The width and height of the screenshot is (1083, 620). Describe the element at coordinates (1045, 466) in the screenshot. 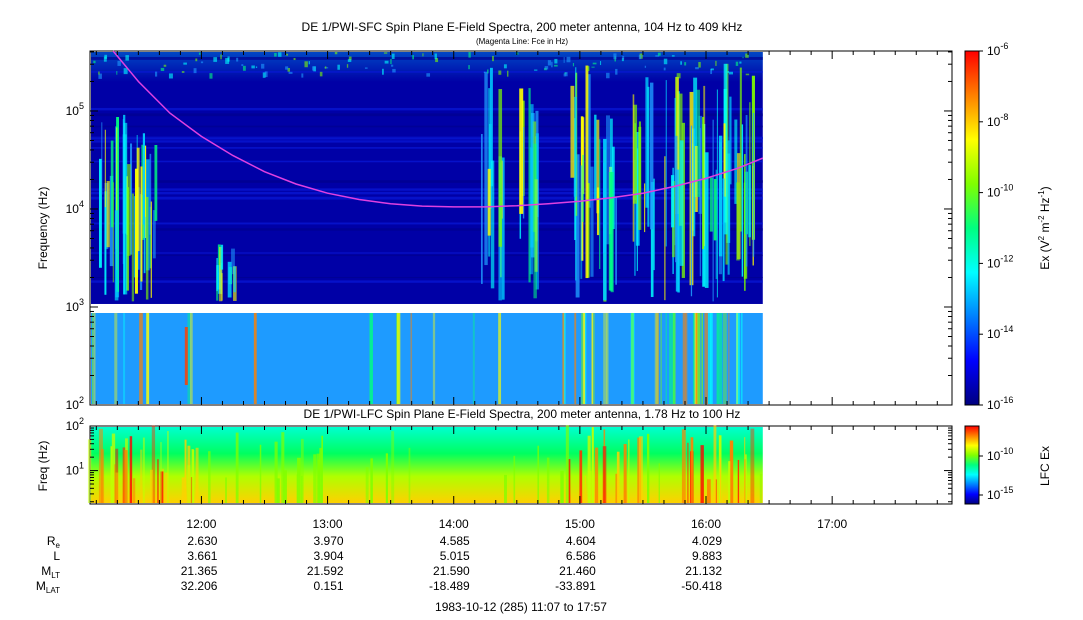

I see `lfc-colorbar-label: LFC Ex` at that location.